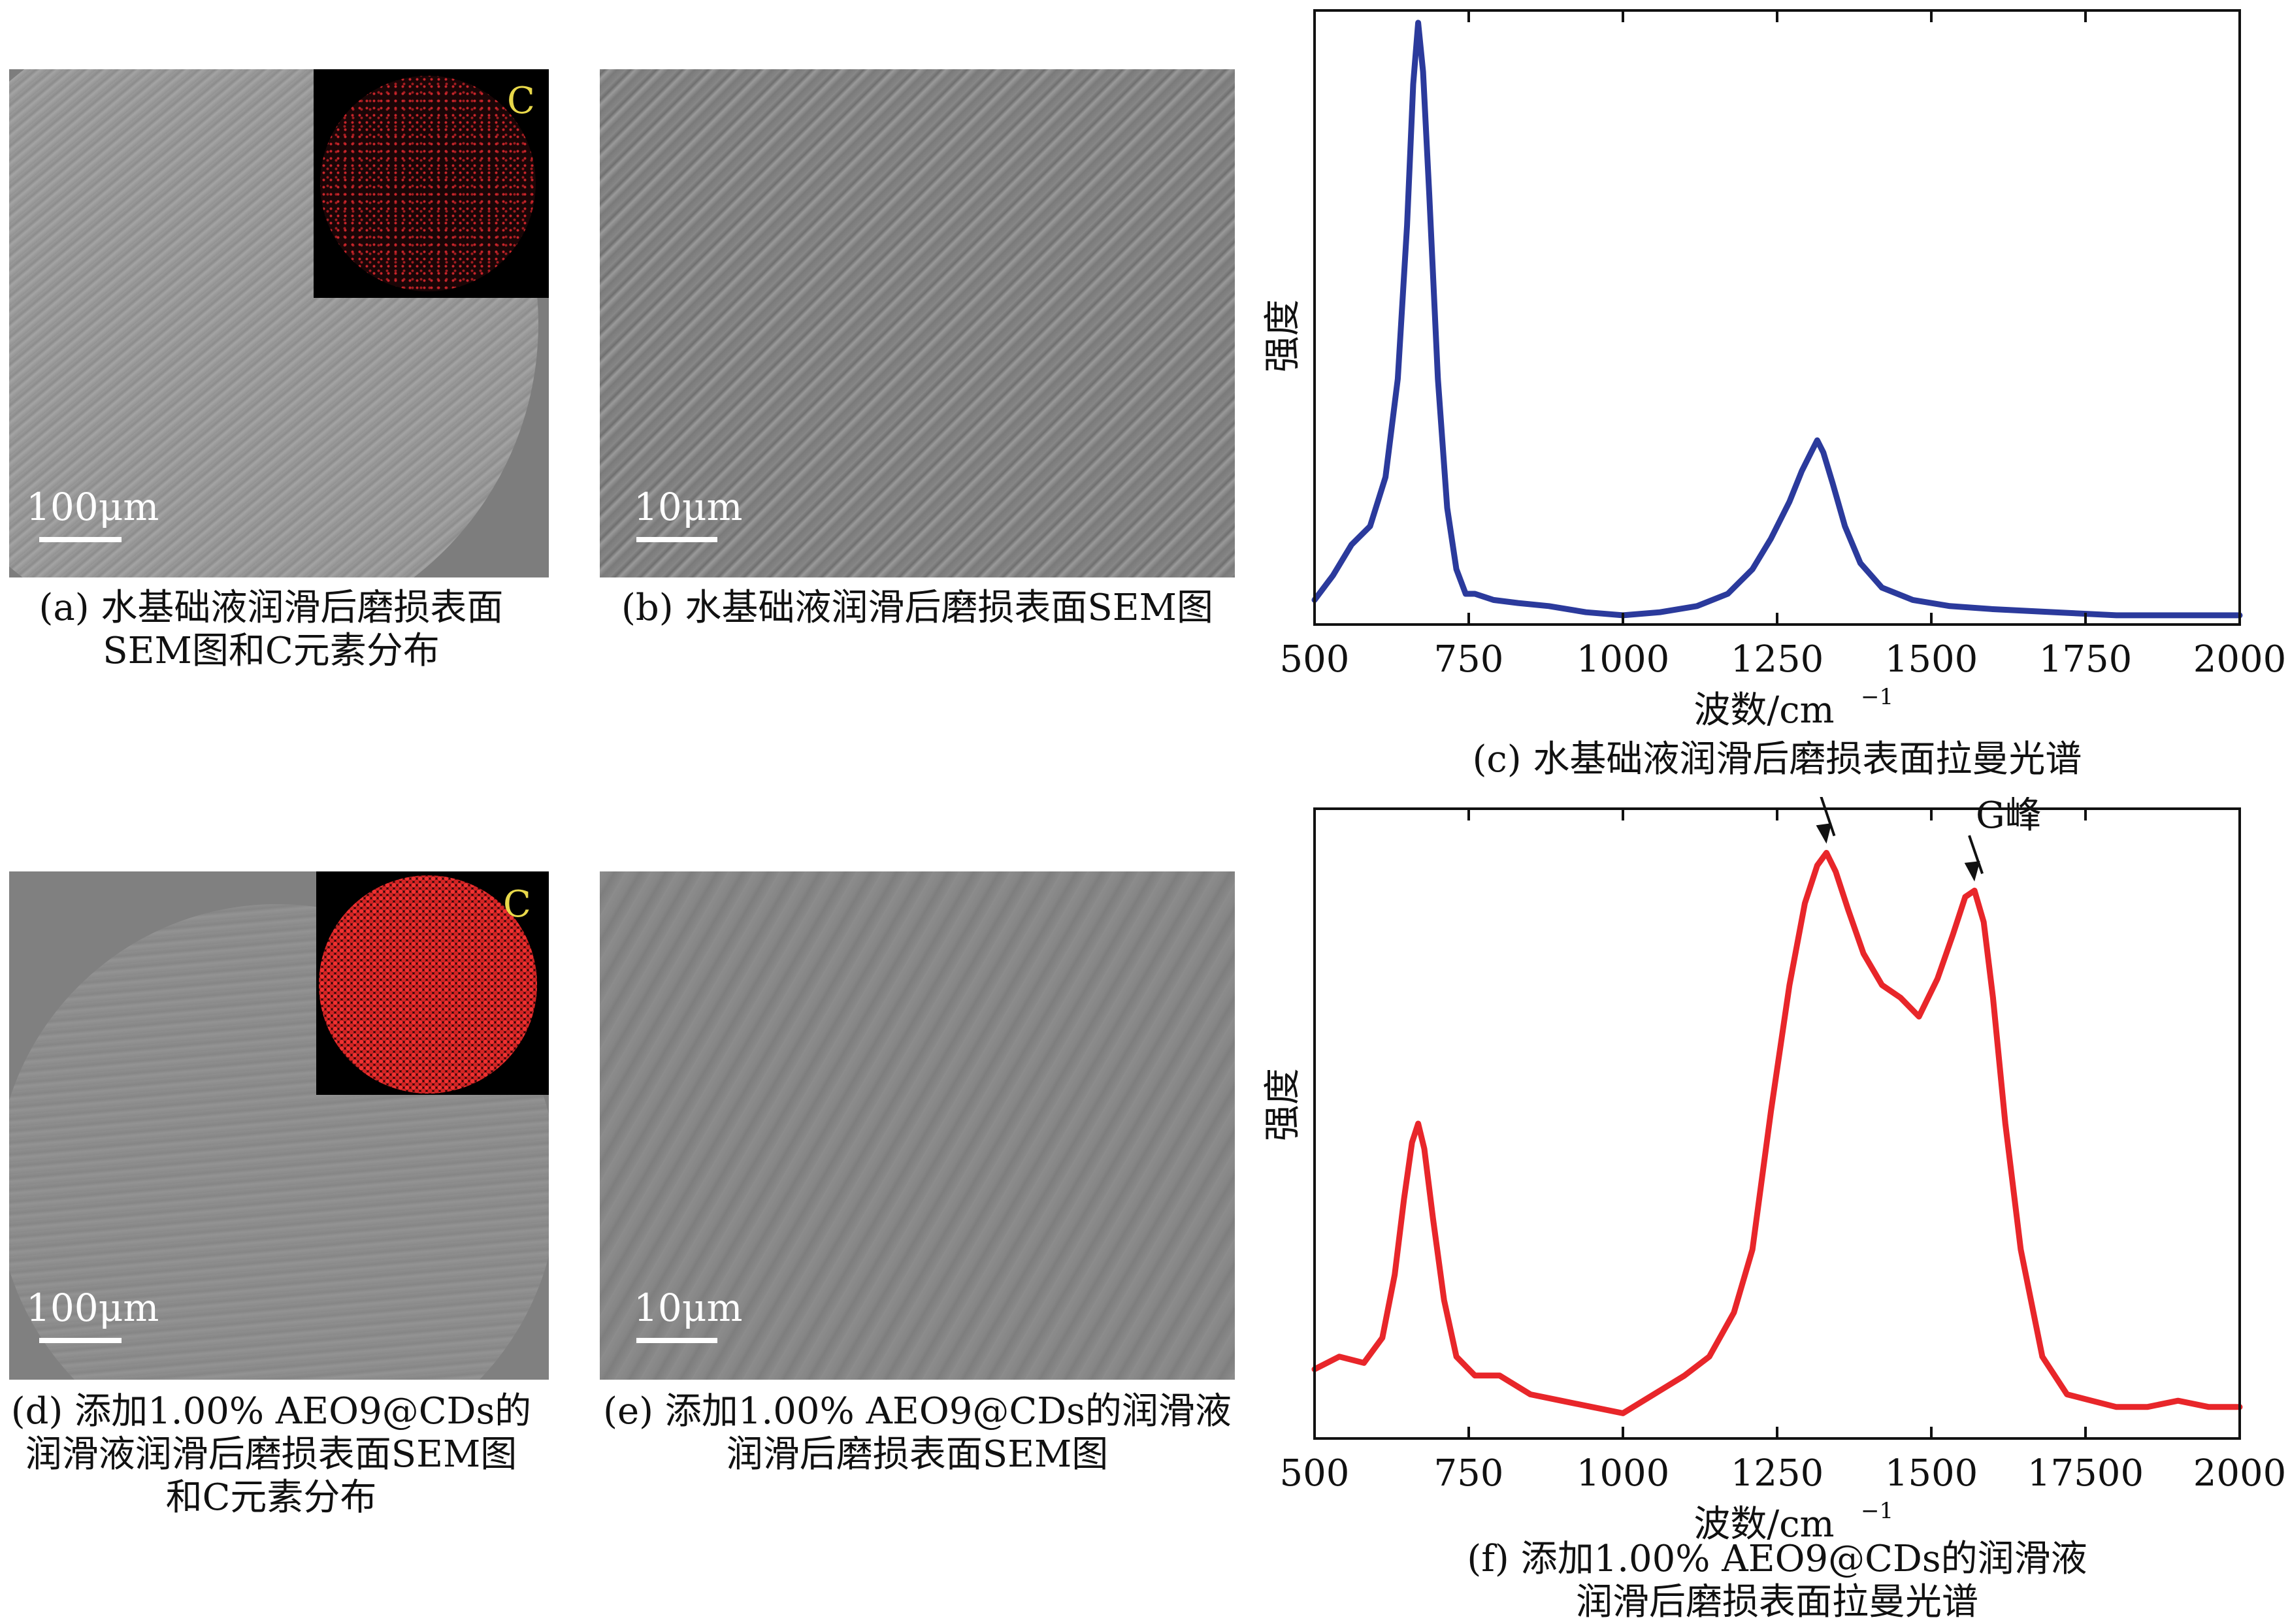  What do you see at coordinates (1623, 1473) in the screenshot?
I see `x-tick-label-f: 1000` at bounding box center [1623, 1473].